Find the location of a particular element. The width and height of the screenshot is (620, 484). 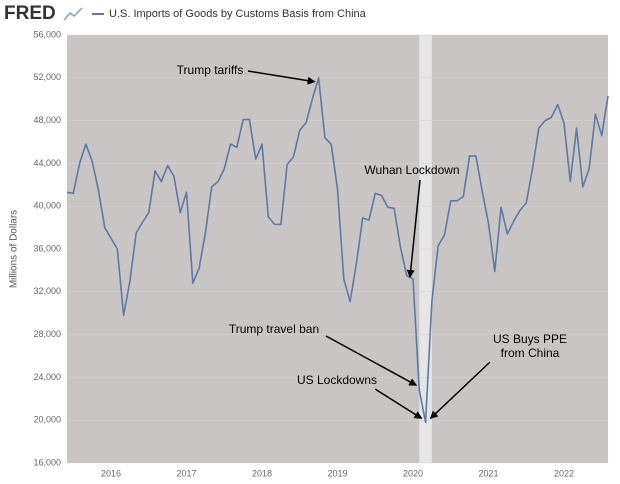

y-tick-label: 56,000 is located at coordinates (47, 34).